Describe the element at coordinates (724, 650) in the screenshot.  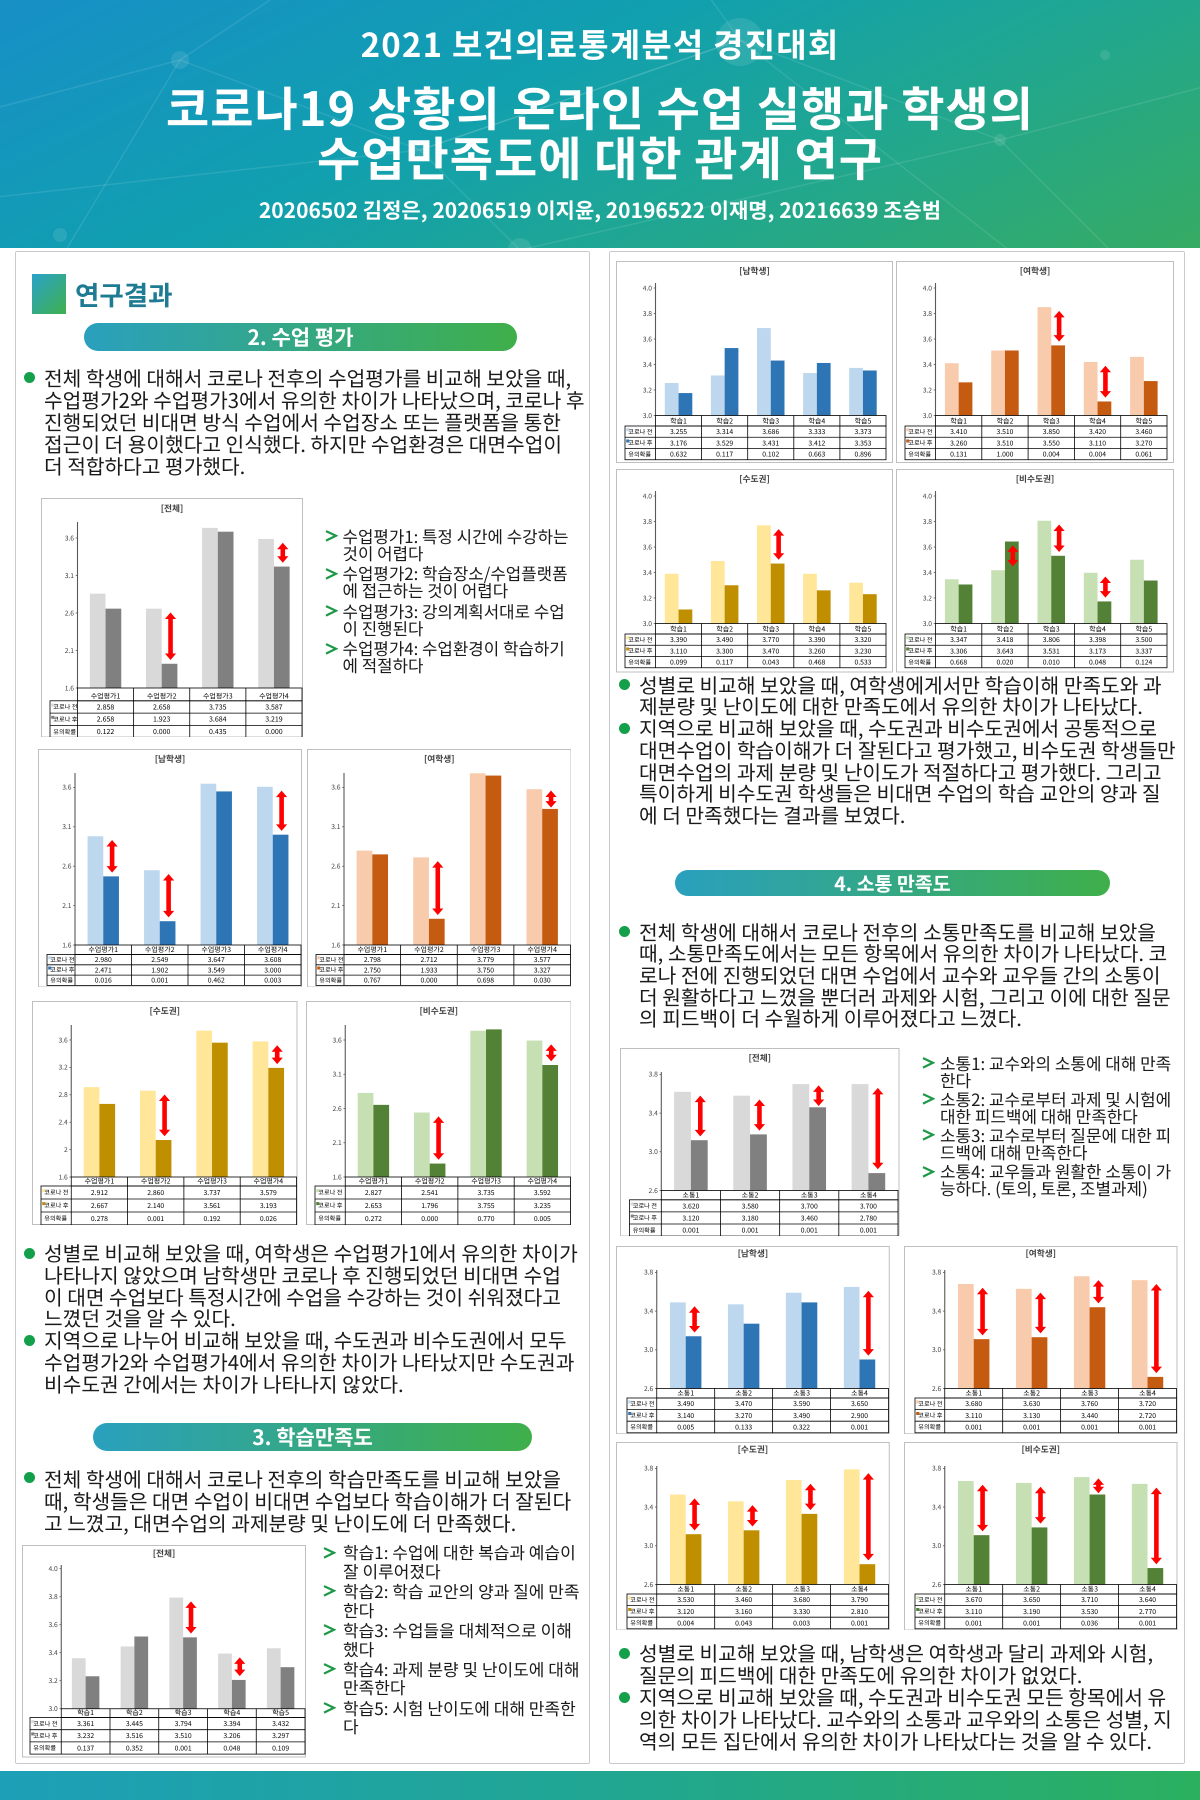
I see `svg-text: 3.300` at that location.